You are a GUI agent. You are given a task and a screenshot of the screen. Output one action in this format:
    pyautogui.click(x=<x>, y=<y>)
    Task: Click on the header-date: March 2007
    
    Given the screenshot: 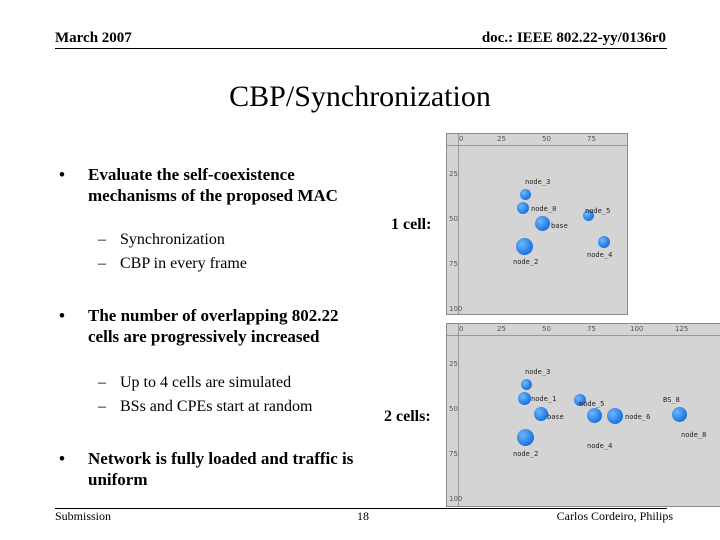 What is the action you would take?
    pyautogui.click(x=93, y=38)
    